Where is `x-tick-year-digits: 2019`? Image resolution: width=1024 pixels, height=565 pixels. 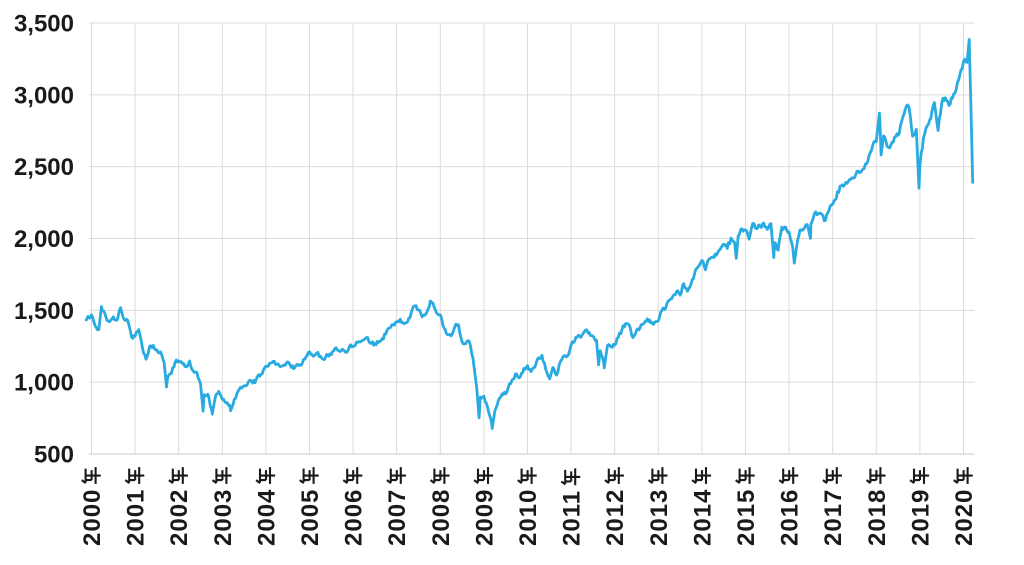 x-tick-year-digits: 2019 is located at coordinates (920, 517).